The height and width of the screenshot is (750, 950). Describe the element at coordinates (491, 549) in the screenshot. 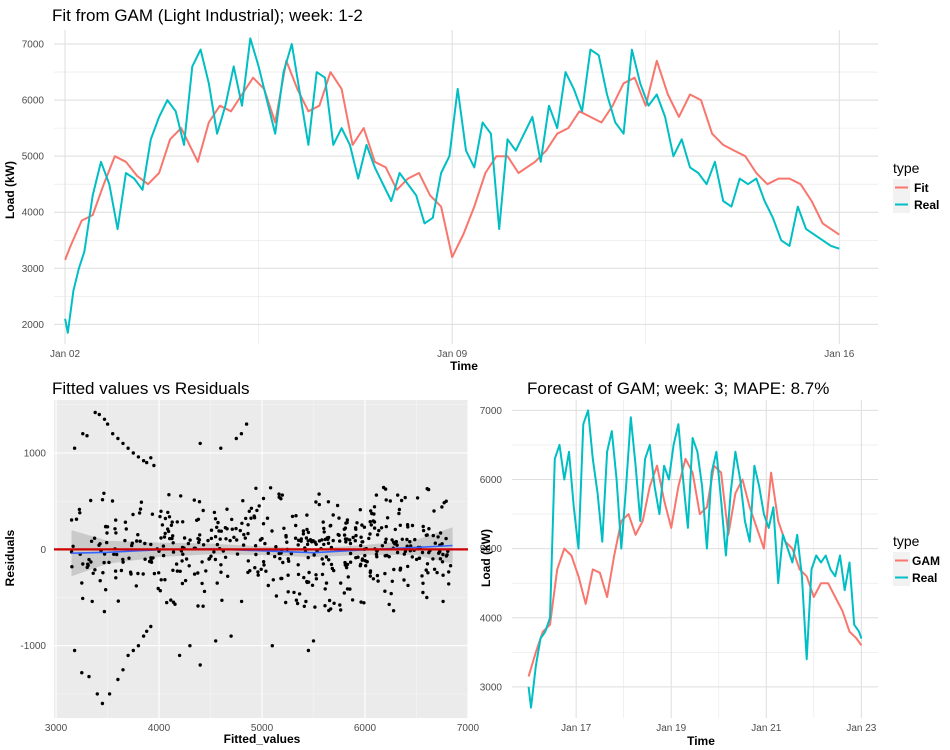

I see `forecast-y-tick-label: 5000` at that location.